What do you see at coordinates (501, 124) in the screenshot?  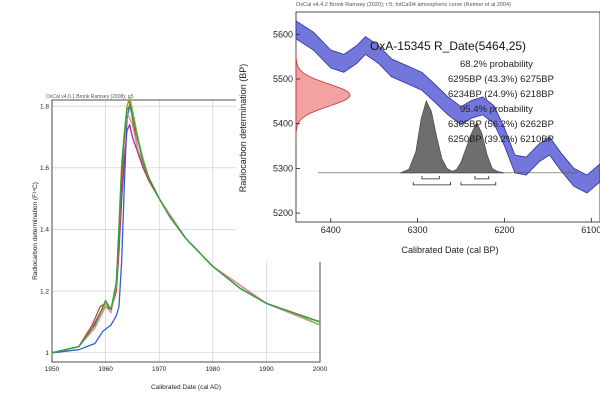 I see `probability-annotation: 6305BP (56.2%) 6262BP` at bounding box center [501, 124].